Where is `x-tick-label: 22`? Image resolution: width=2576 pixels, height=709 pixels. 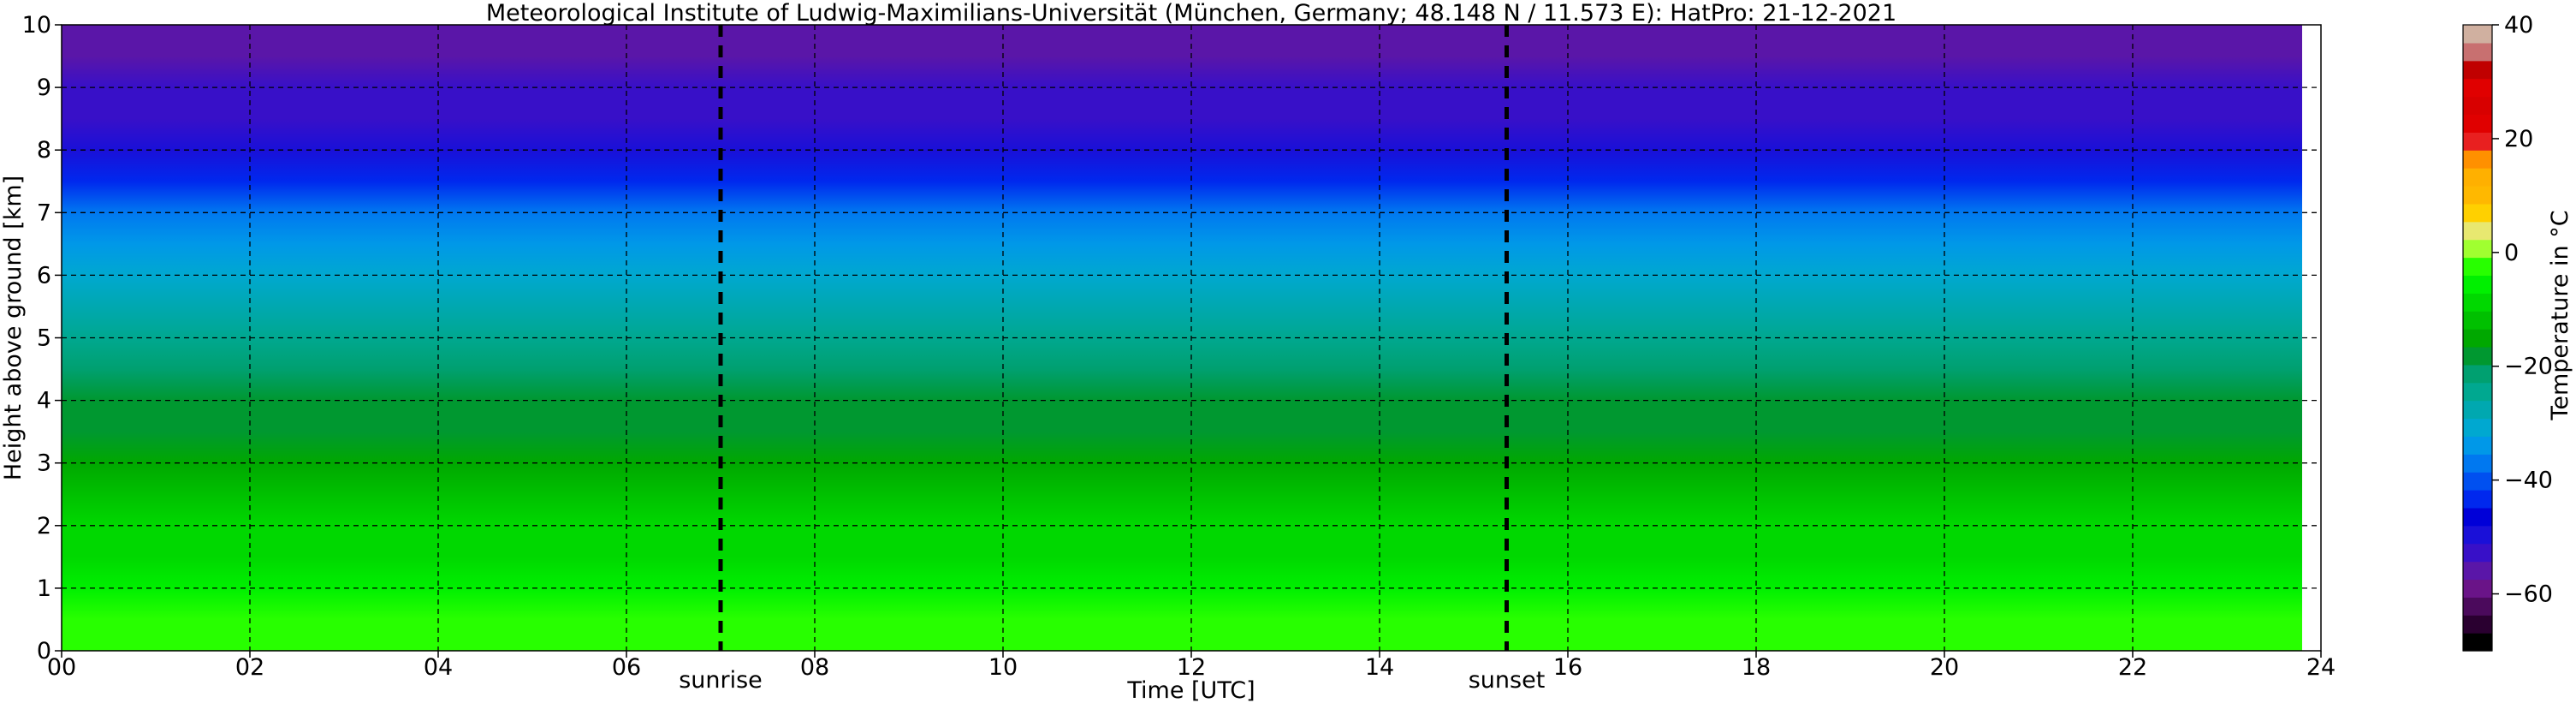
x-tick-label: 22 is located at coordinates (2132, 667).